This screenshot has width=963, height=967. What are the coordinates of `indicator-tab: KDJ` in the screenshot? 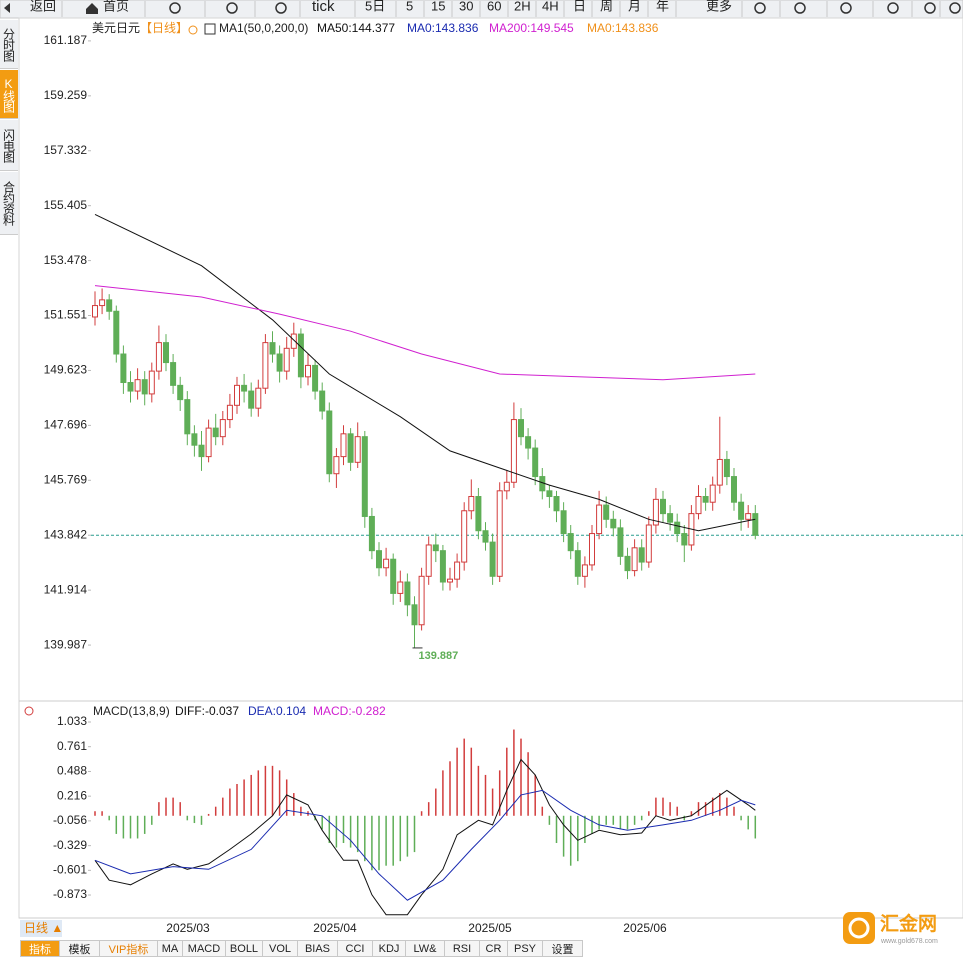 It's located at (389, 948).